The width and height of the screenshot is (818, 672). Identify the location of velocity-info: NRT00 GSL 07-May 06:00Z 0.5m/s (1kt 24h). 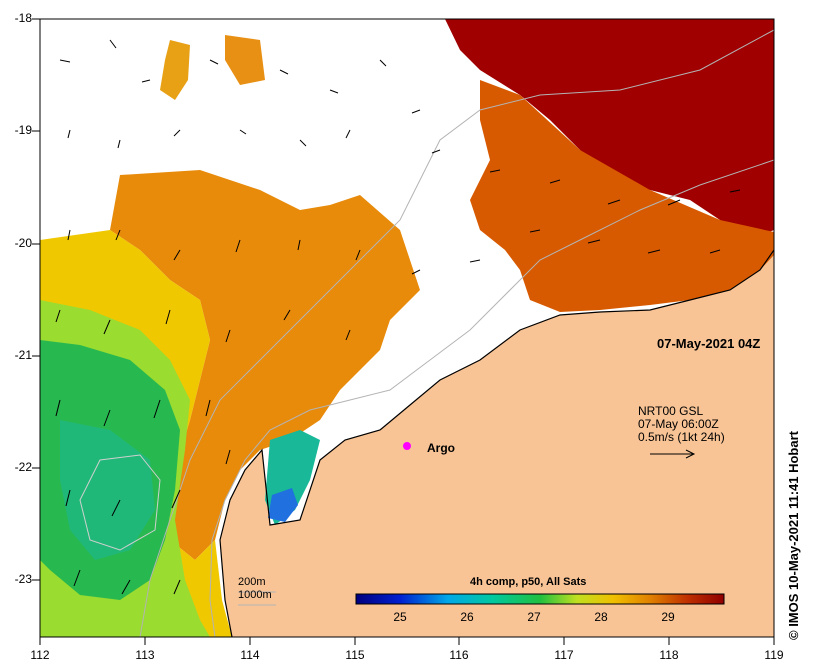
(681, 424).